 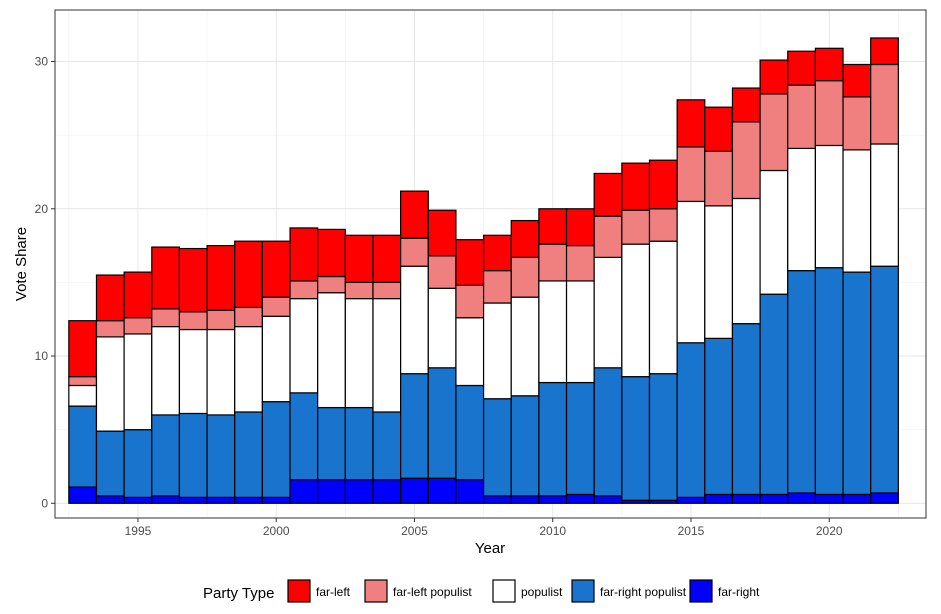 I want to click on legend-label-far-left: far-left, so click(x=333, y=592).